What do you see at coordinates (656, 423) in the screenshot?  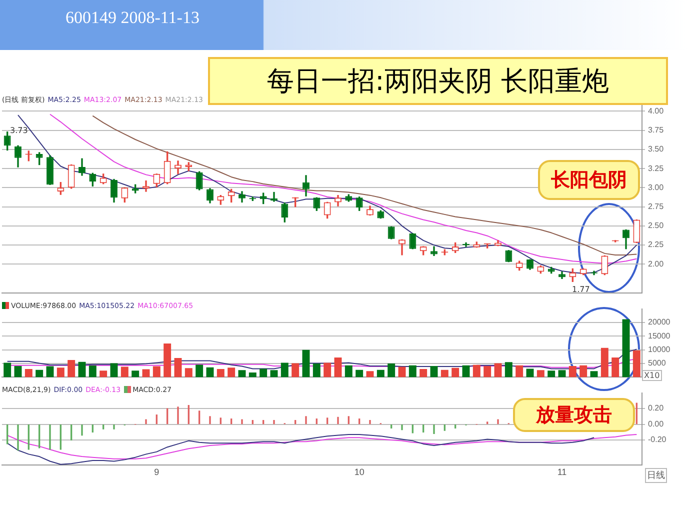 I see `y-tick-label: 0.00` at bounding box center [656, 423].